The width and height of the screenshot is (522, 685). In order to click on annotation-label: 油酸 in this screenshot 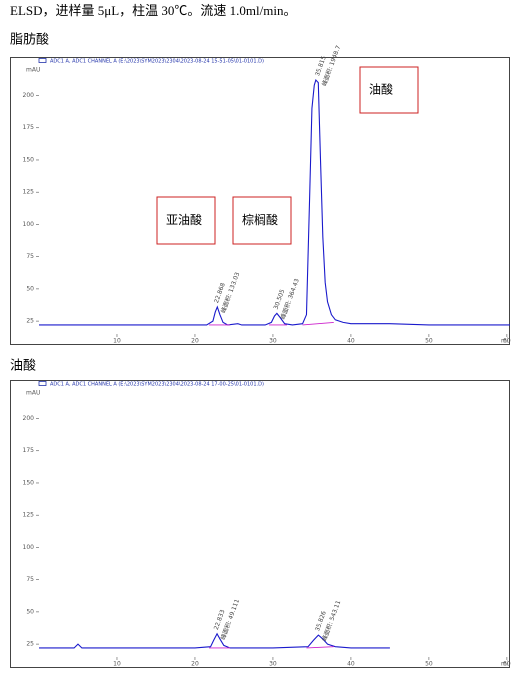, I will do `click(381, 89)`.